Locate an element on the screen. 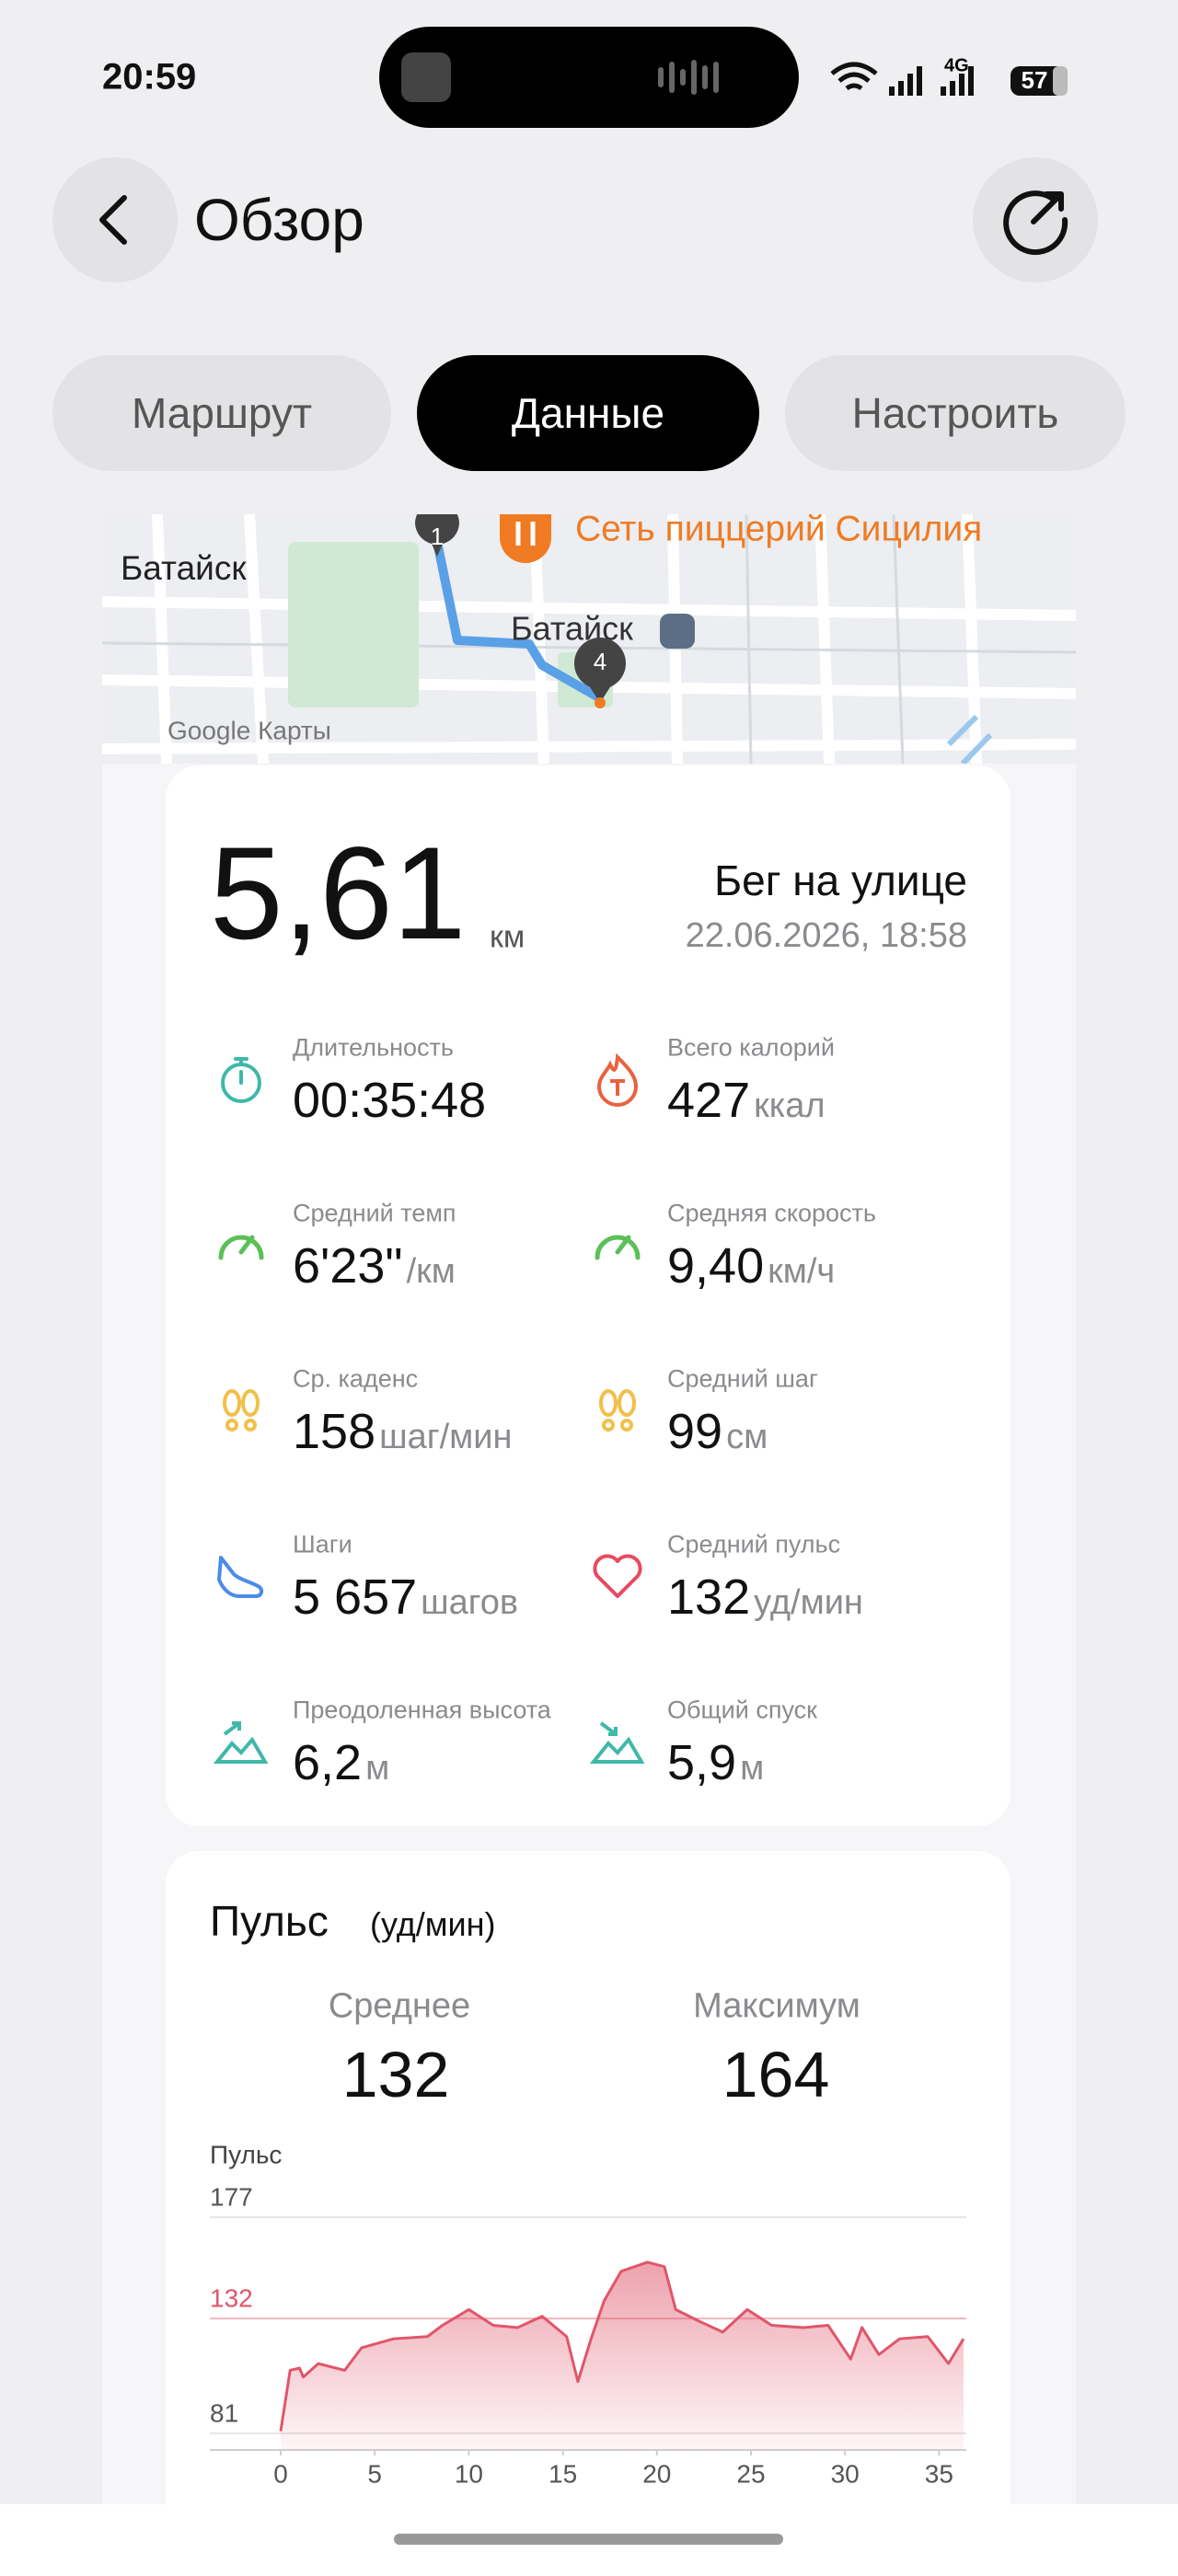 The height and width of the screenshot is (2576, 1178). metric-value-row: 427 ккал is located at coordinates (746, 1100).